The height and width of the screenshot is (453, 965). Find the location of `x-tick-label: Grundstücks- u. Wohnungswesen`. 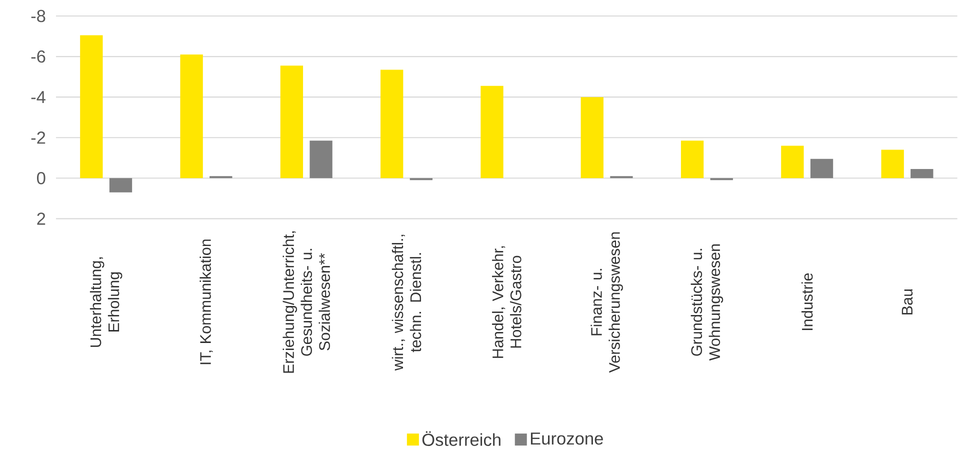

x-tick-label: Grundstücks- u. Wohnungswesen is located at coordinates (707, 302).